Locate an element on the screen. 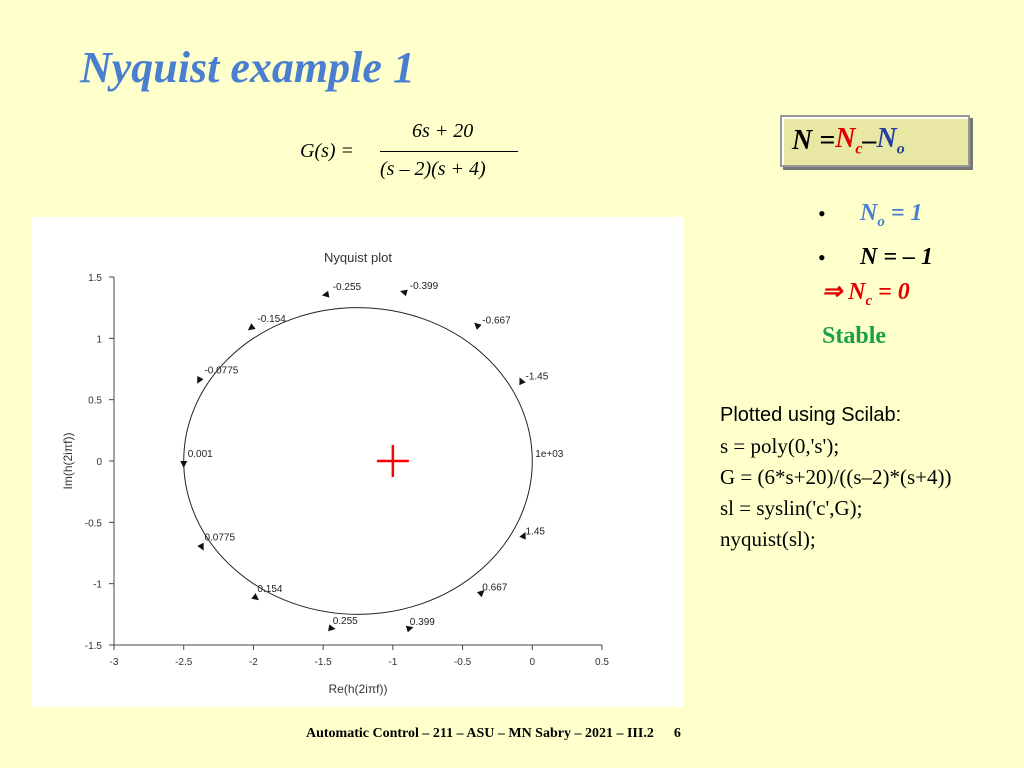  code-line-1: s = poly(0,'s'); is located at coordinates (780, 446).